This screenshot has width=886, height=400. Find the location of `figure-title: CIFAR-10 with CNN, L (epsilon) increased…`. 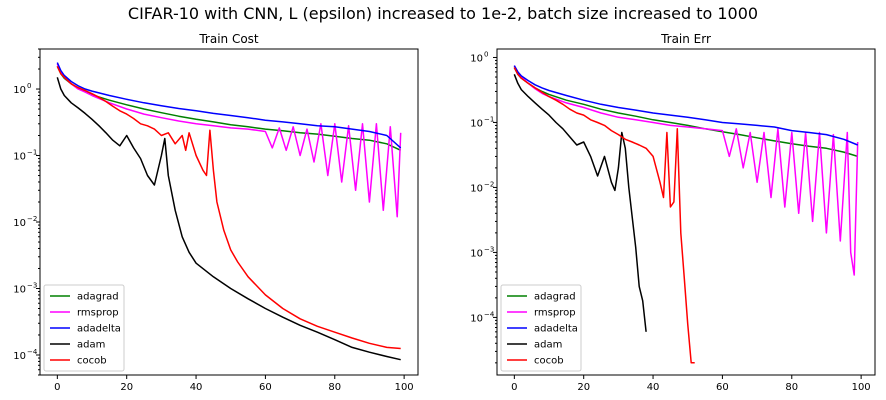

figure-title: CIFAR-10 with CNN, L (epsilon) increased… is located at coordinates (443, 13).